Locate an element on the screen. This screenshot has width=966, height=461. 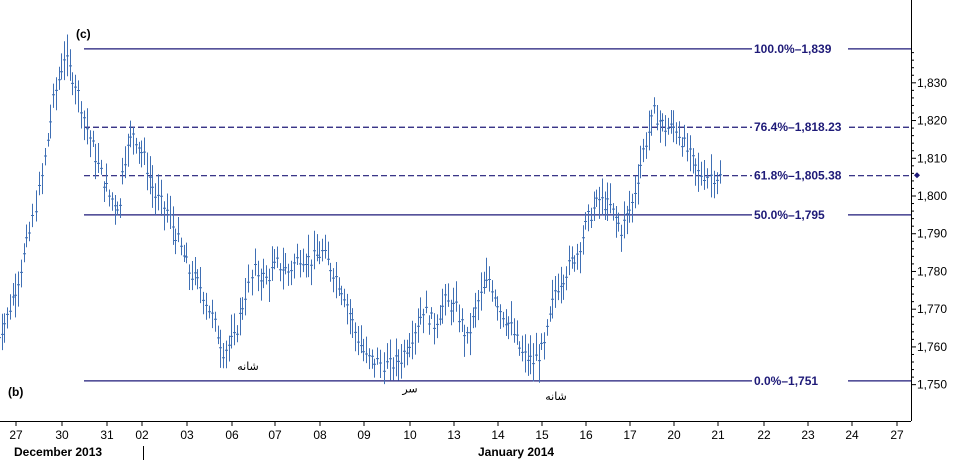
fib-label-1: 76.4%–1,818.23 is located at coordinates (798, 127).